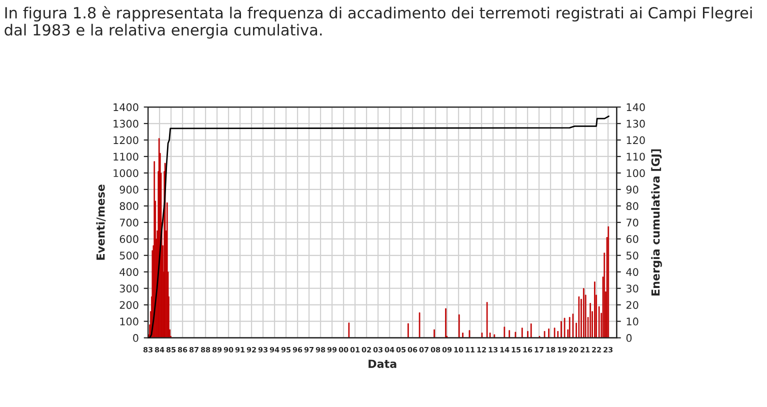  Describe the element at coordinates (129, 239) in the screenshot. I see `y-tick-label: 600` at that location.